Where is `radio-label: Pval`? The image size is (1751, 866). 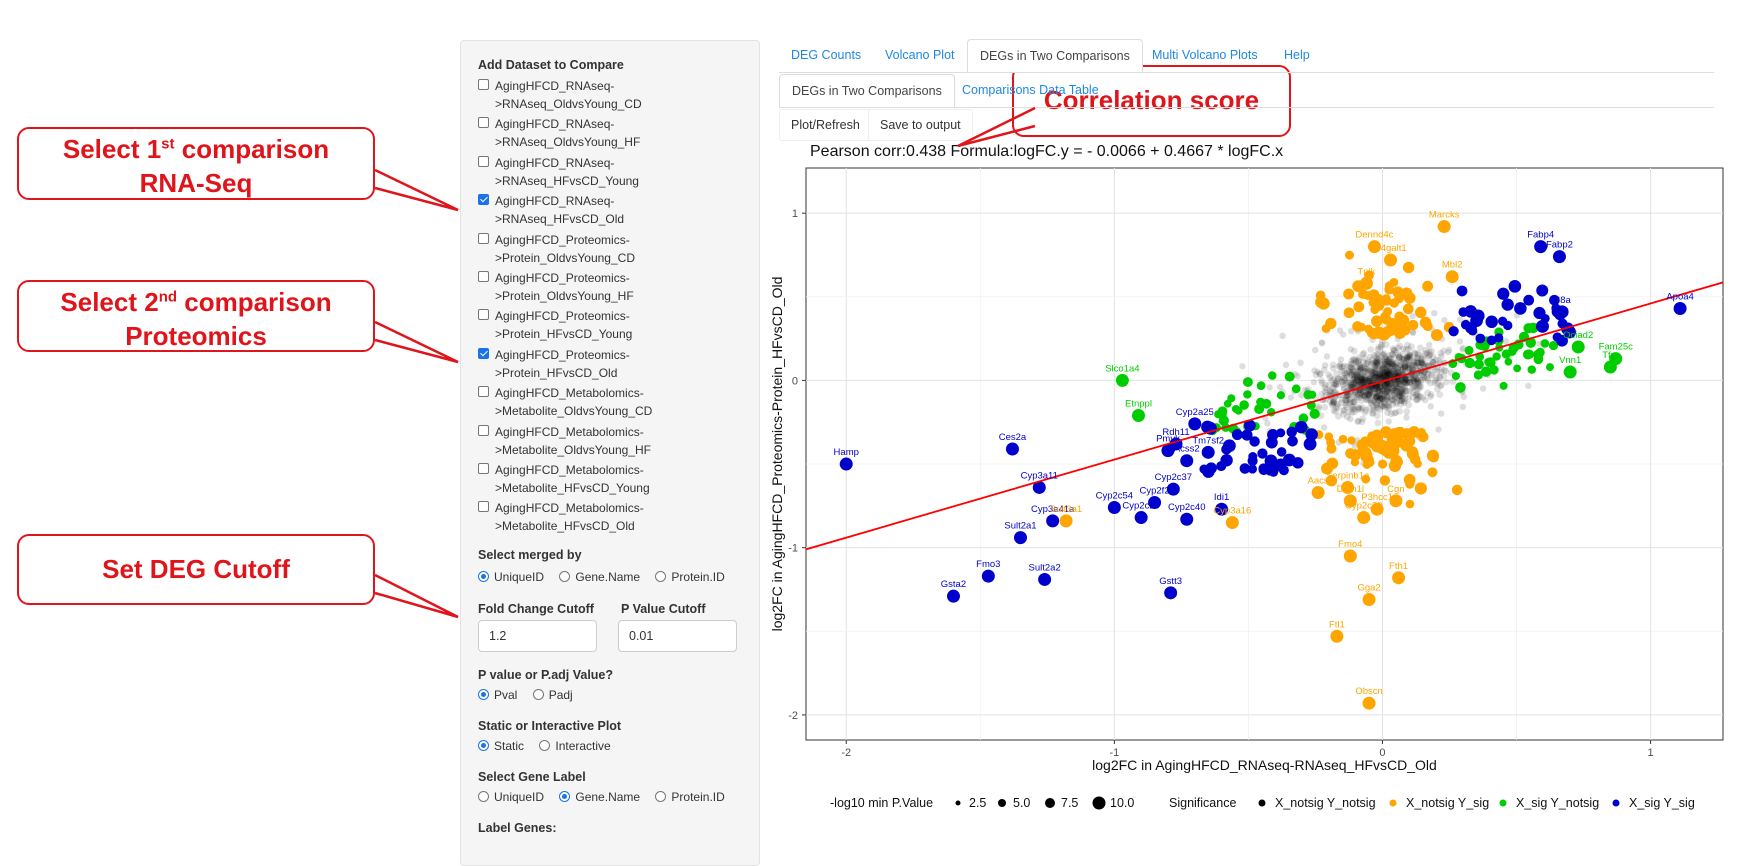
radio-label: Pval is located at coordinates (506, 695).